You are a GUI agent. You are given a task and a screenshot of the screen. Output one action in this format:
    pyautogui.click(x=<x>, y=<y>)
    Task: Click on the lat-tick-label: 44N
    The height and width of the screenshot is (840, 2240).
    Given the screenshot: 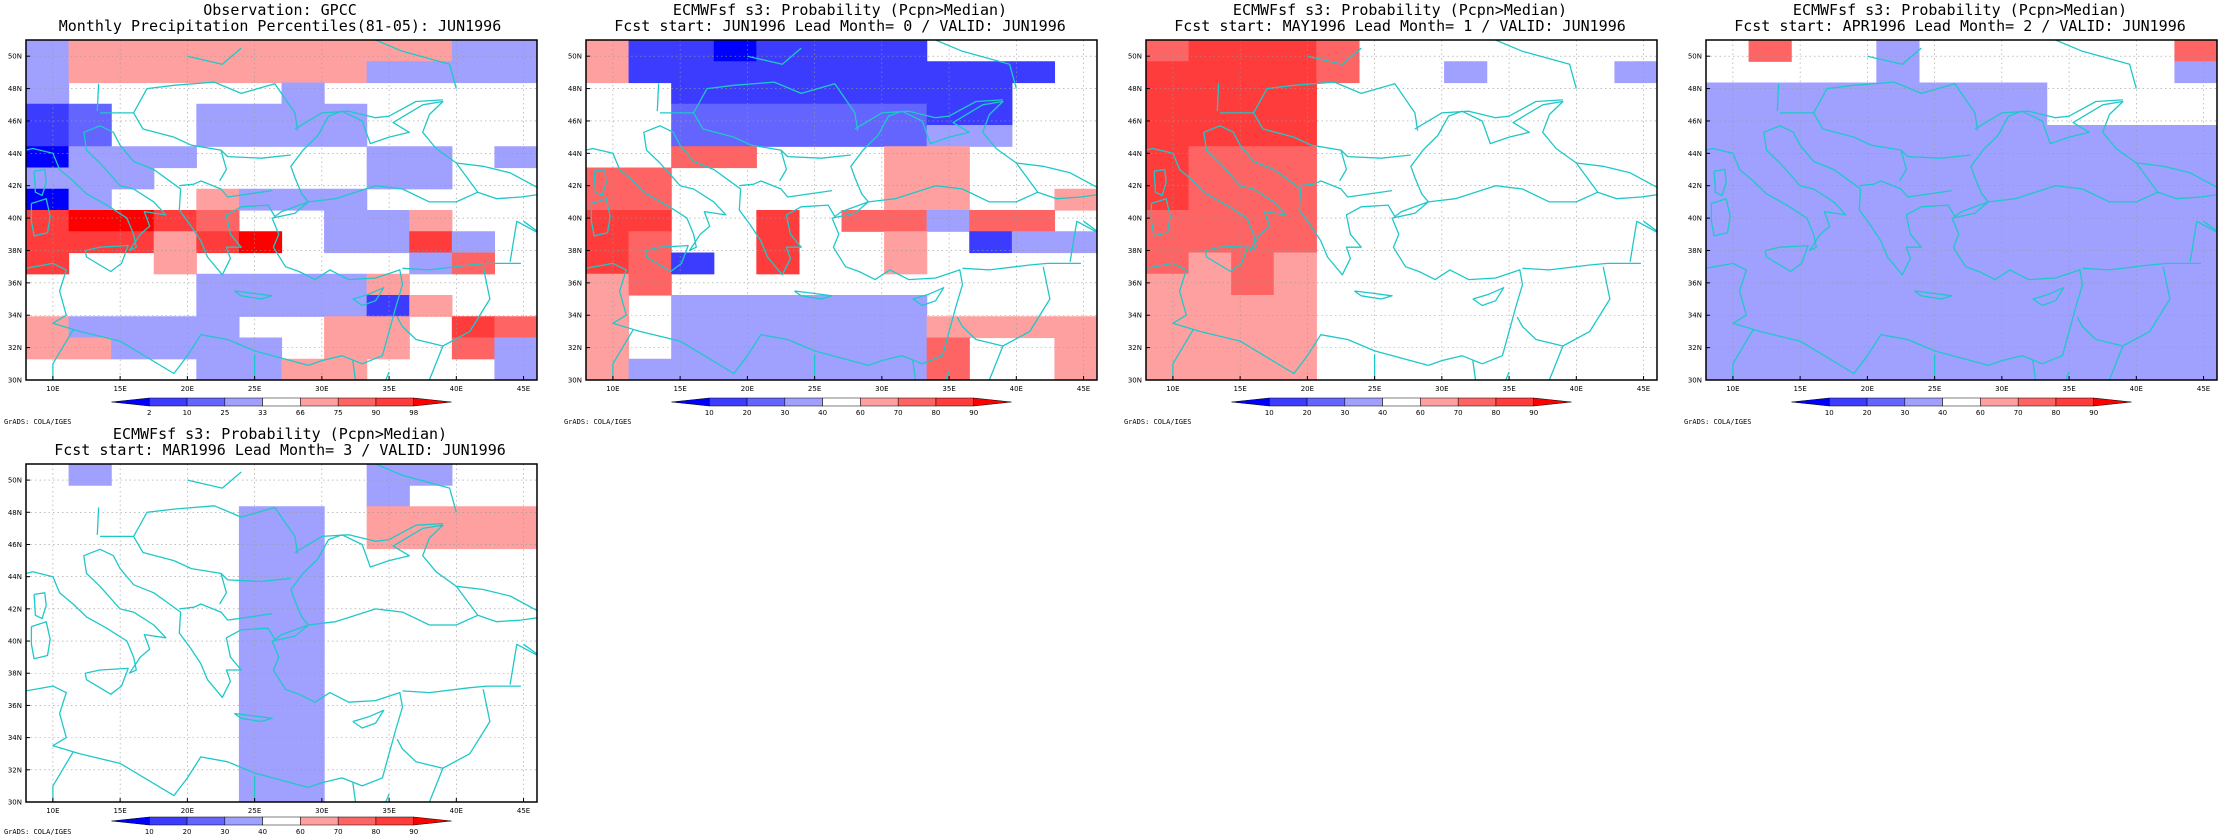 What is the action you would take?
    pyautogui.click(x=575, y=154)
    